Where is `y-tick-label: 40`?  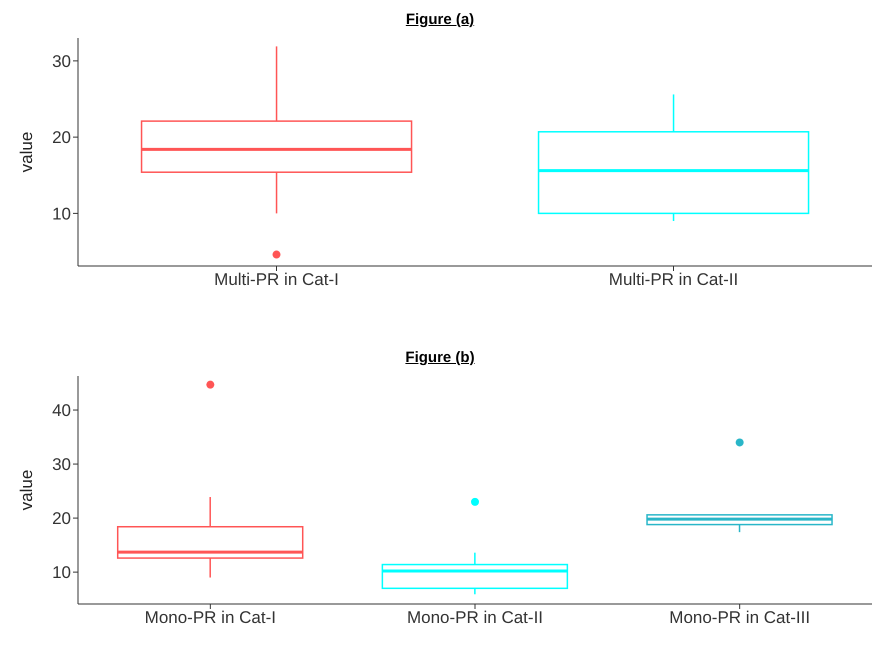
y-tick-label: 40 is located at coordinates (61, 410).